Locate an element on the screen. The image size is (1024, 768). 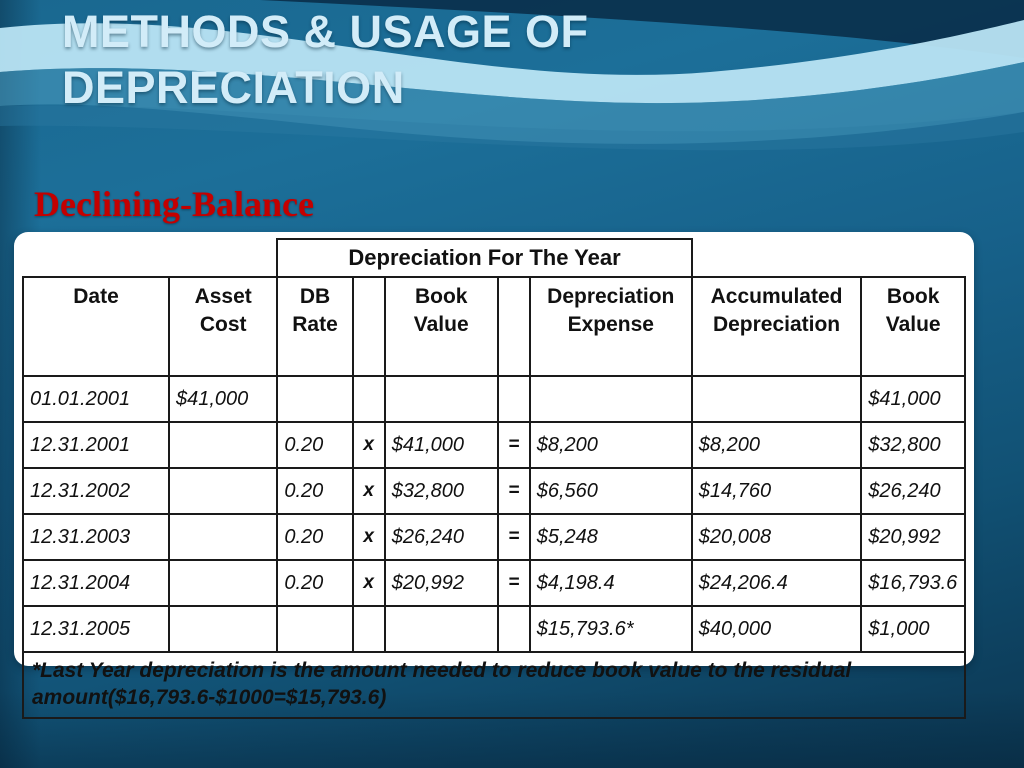
table-cell: $1,000 is located at coordinates (913, 629).